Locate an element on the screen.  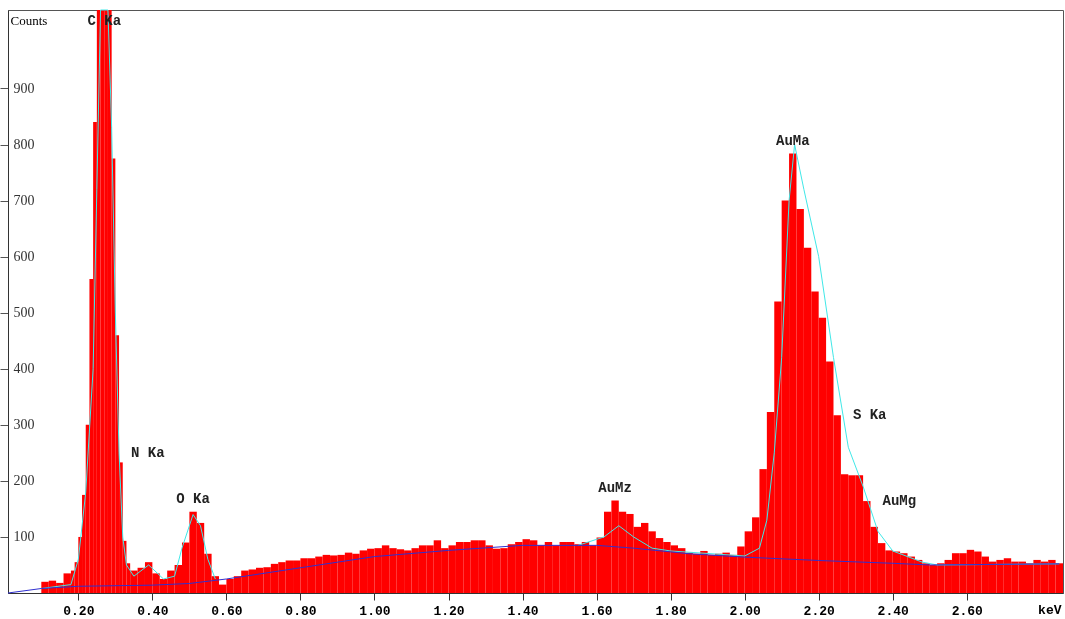
annotation: N Ka is located at coordinates (148, 452).